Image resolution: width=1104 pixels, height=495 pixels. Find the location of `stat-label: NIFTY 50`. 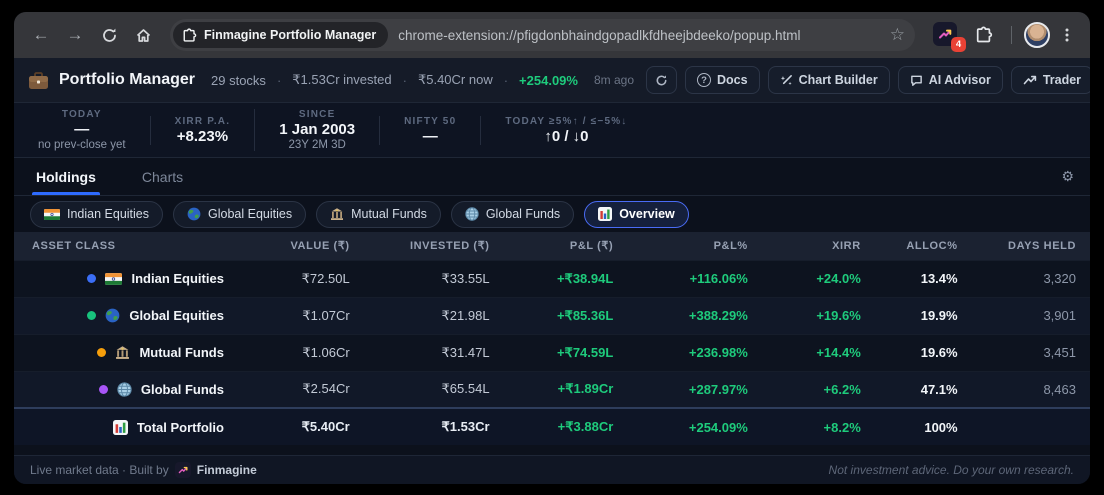

stat-label: NIFTY 50 is located at coordinates (430, 121).